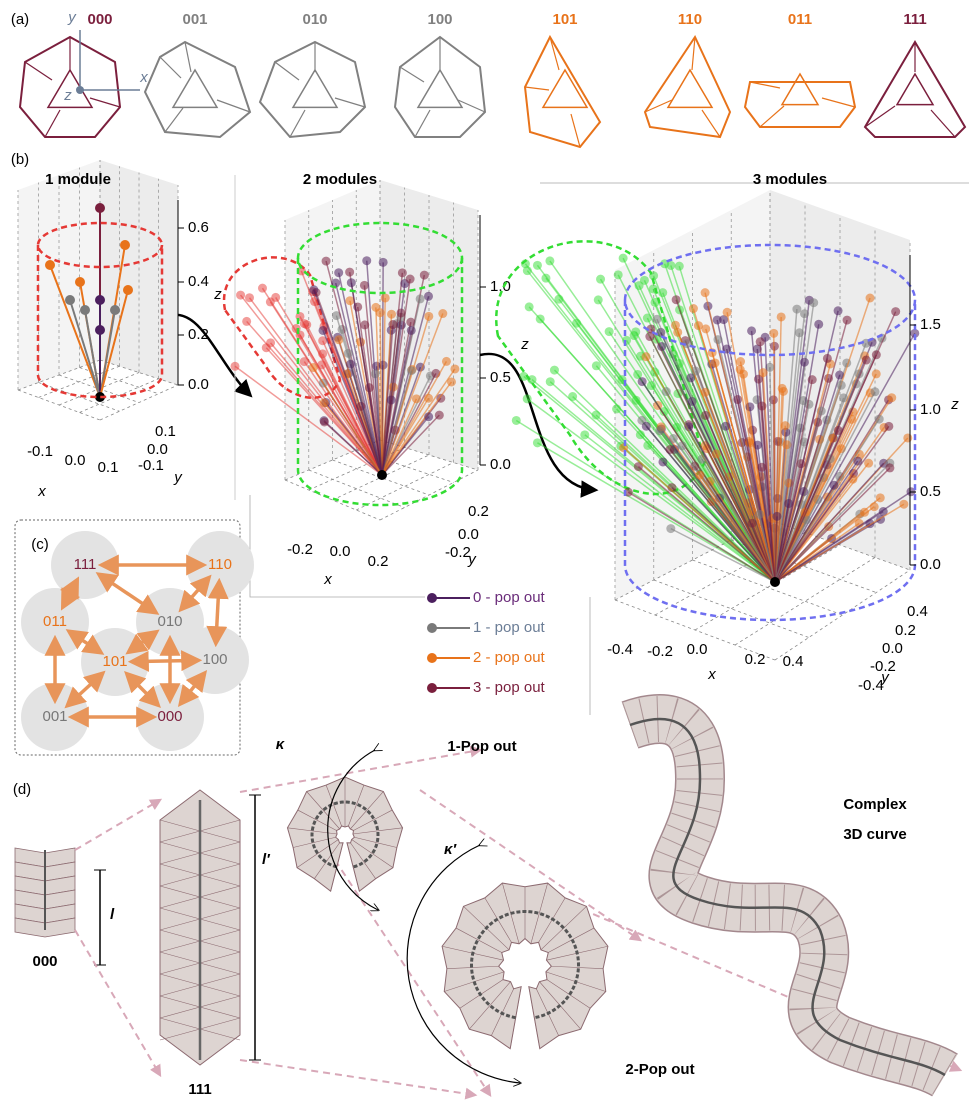 The image size is (969, 1102). What do you see at coordinates (800, 19) in the screenshot?
I see `state-code: 011` at bounding box center [800, 19].